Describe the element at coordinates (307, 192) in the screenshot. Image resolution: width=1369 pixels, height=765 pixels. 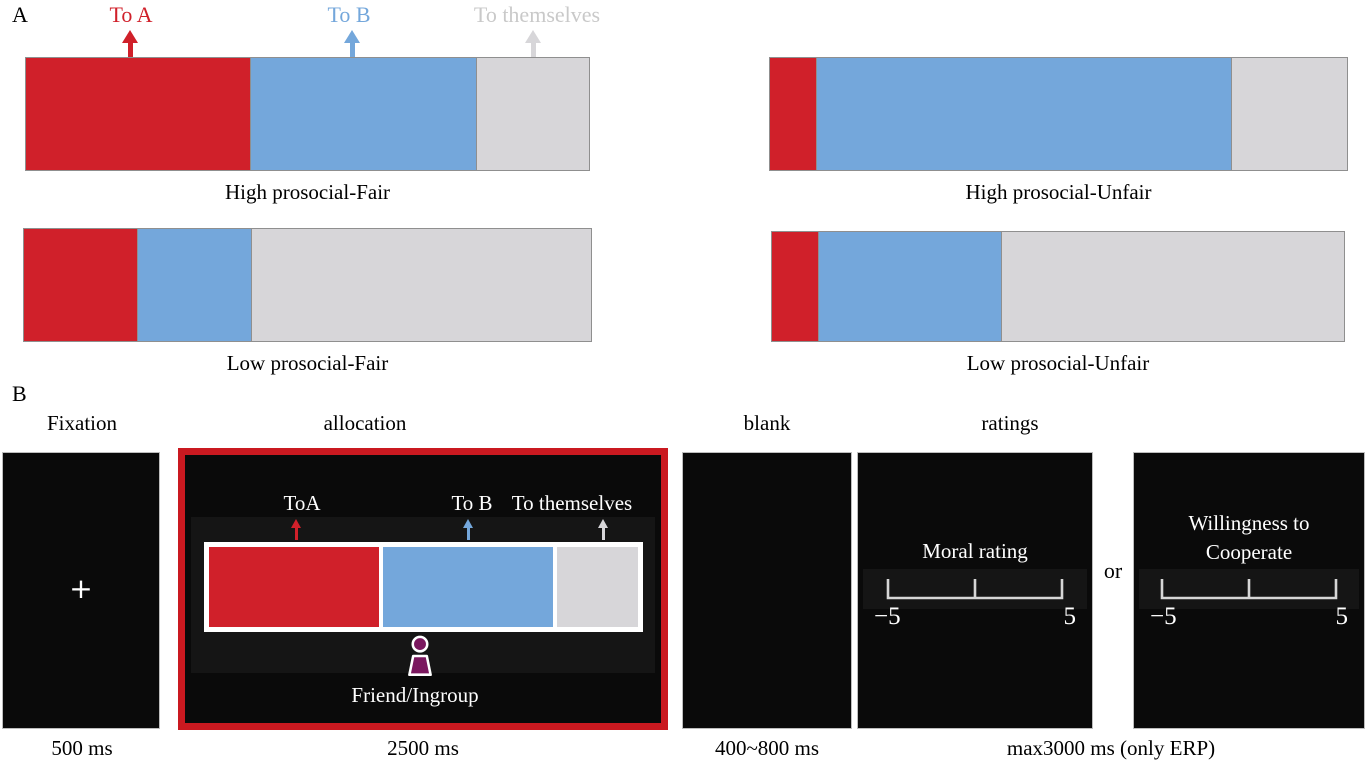
I see `caption-high-prosocial-fair: High prosocial-Fair` at that location.